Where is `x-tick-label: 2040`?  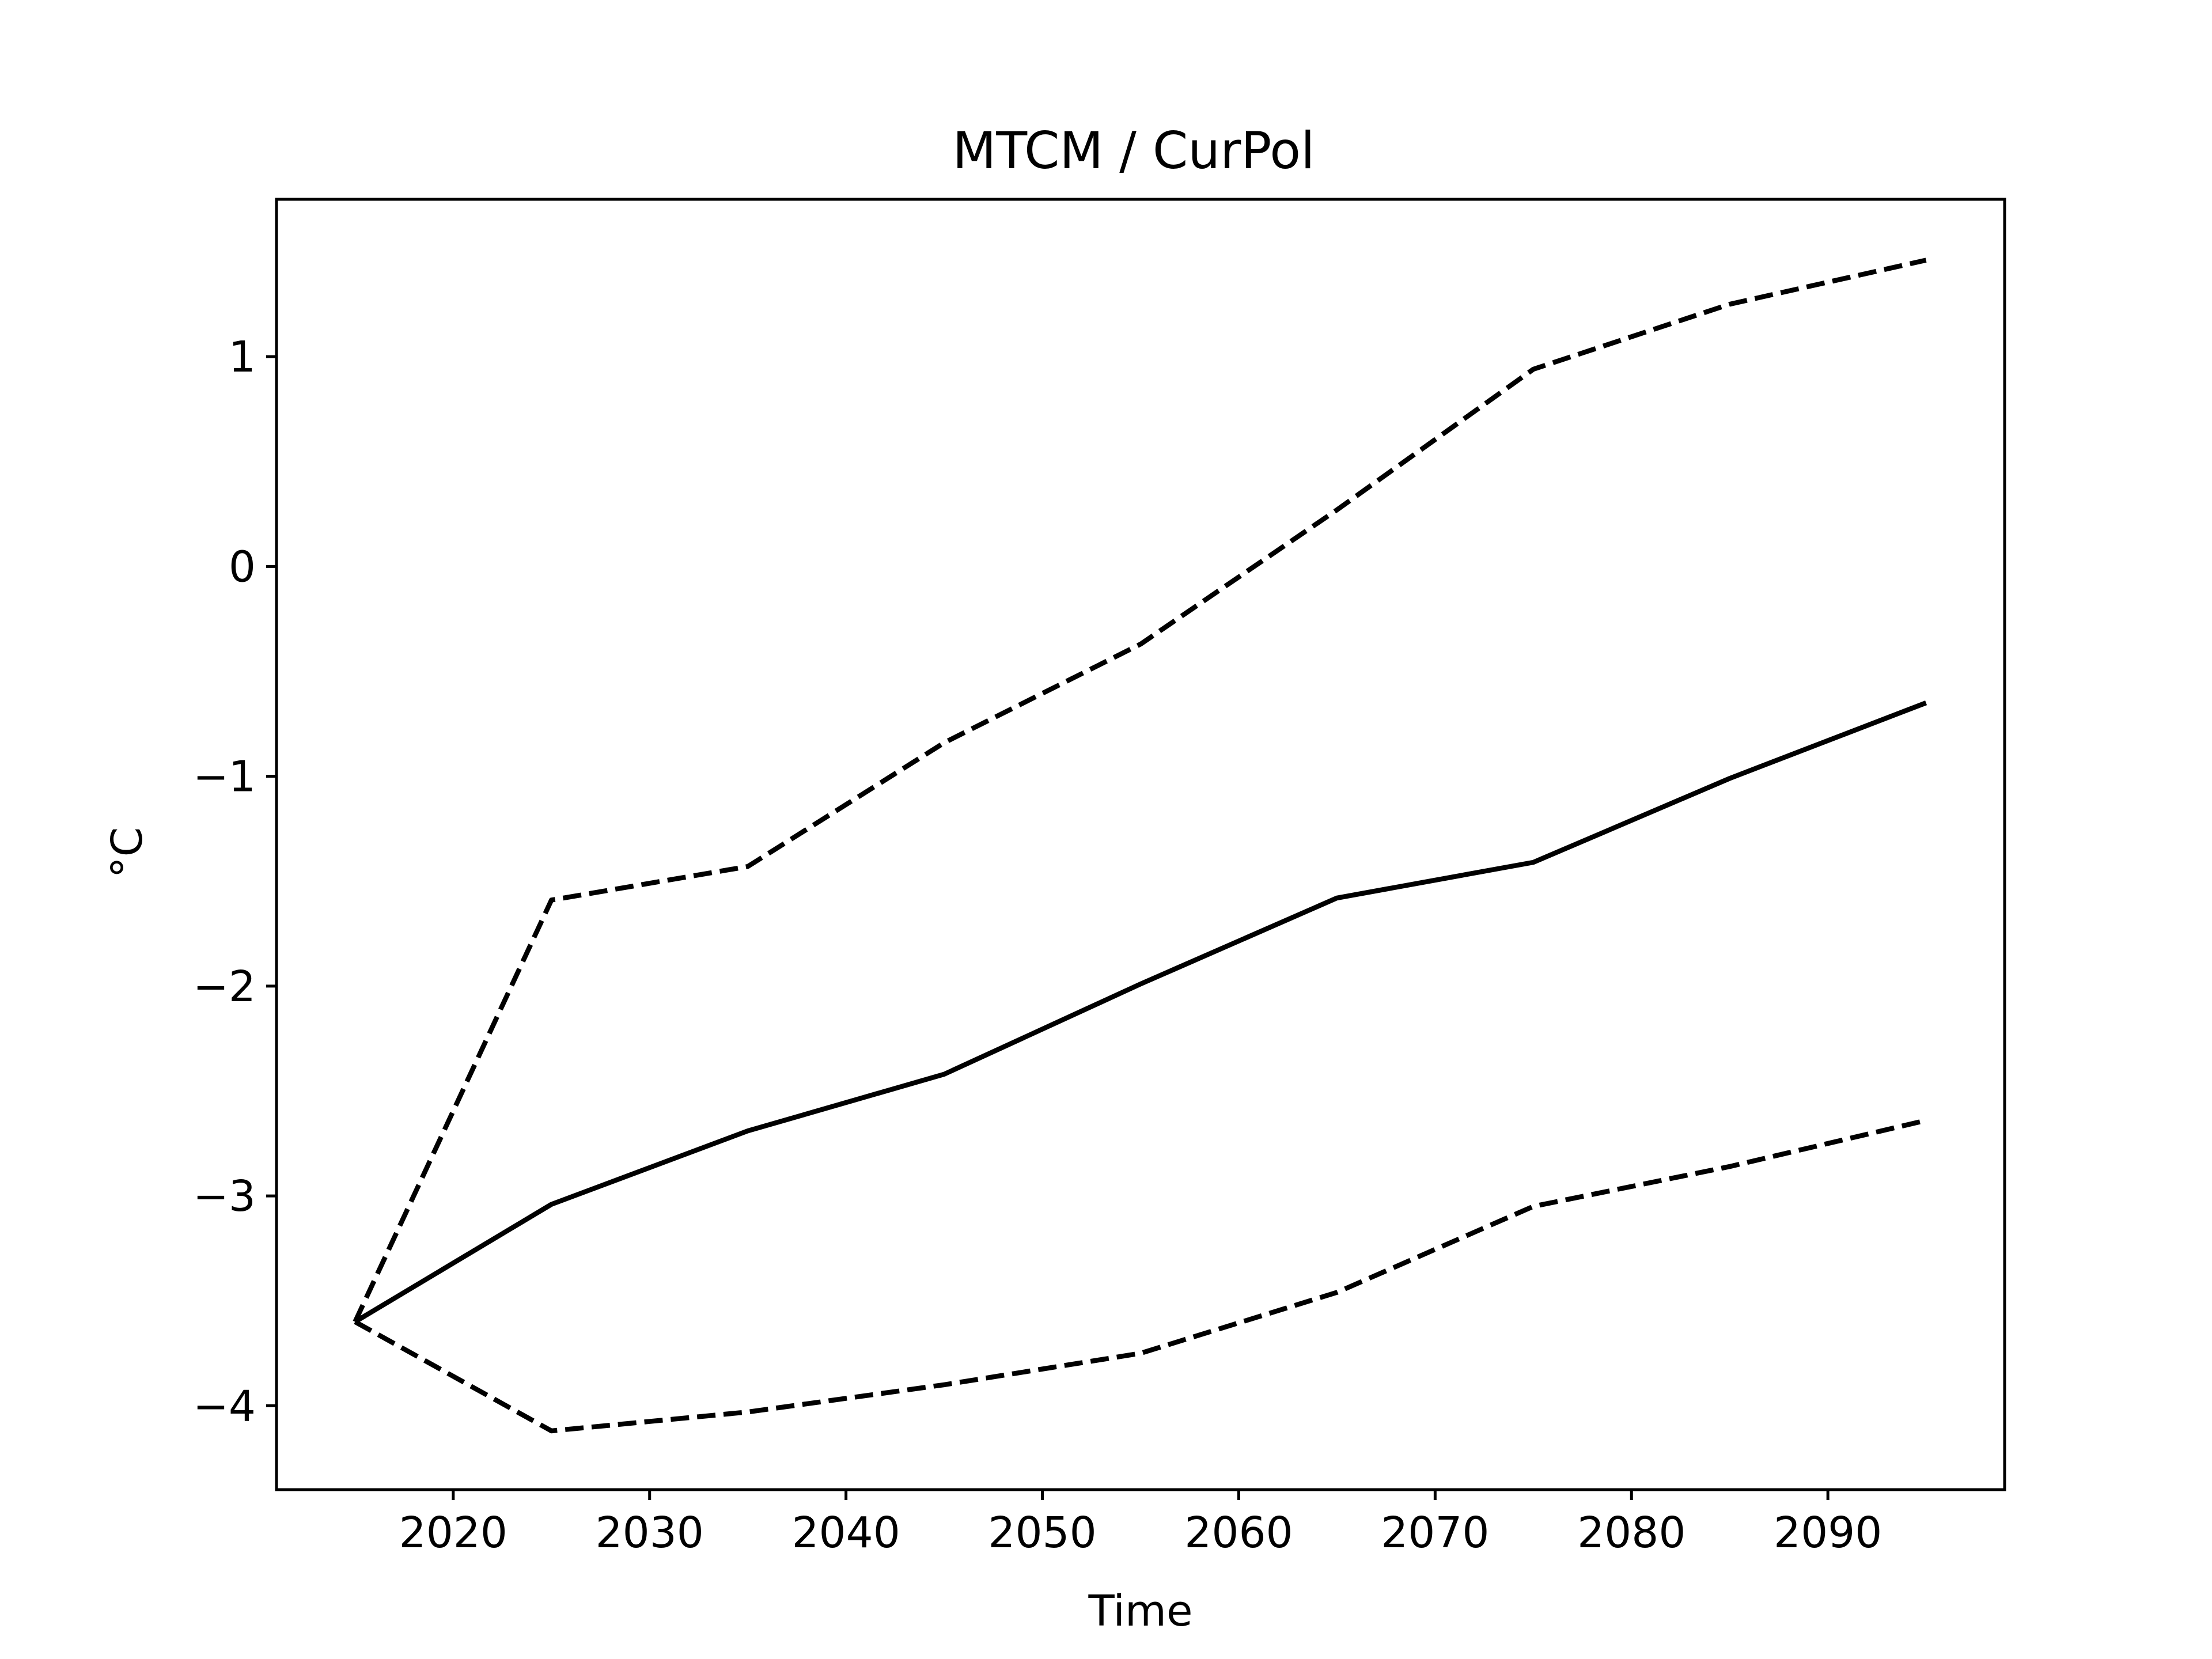 x-tick-label: 2040 is located at coordinates (845, 1533).